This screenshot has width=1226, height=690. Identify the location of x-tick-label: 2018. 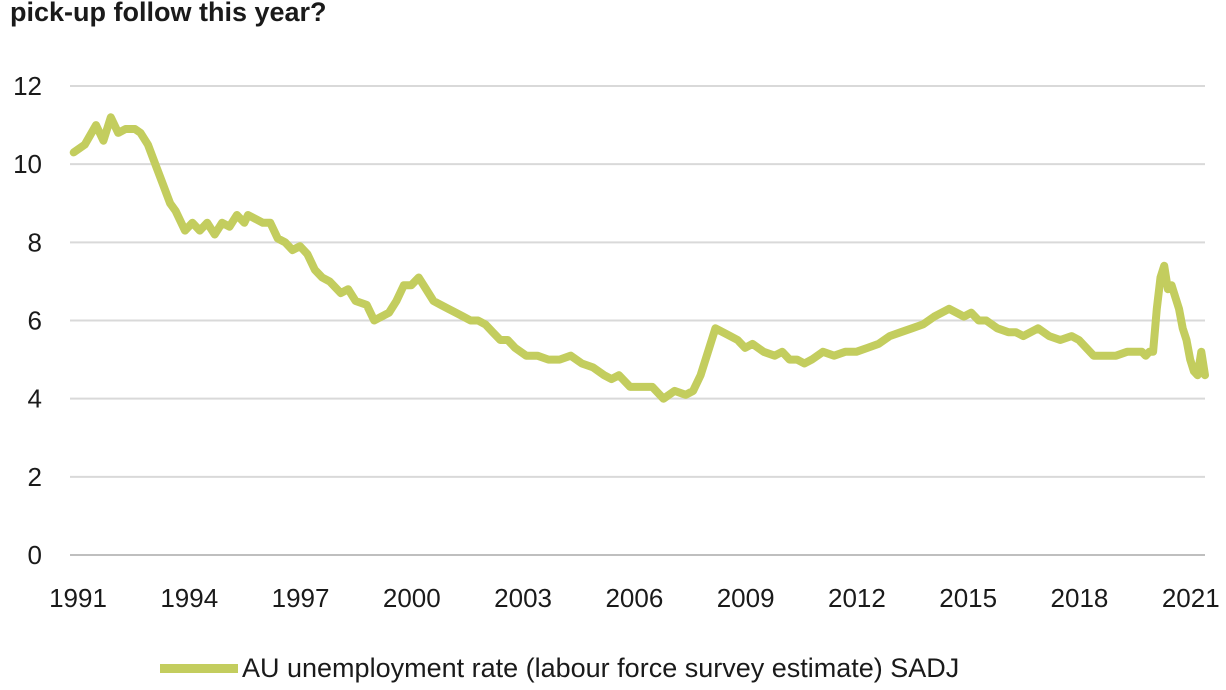
(1080, 598).